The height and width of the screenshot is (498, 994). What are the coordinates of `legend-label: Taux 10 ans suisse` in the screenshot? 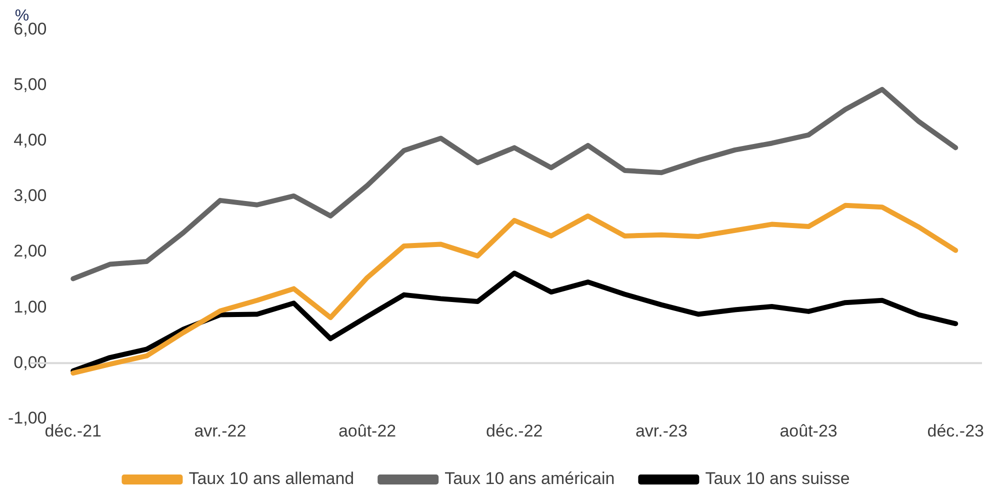 It's located at (777, 478).